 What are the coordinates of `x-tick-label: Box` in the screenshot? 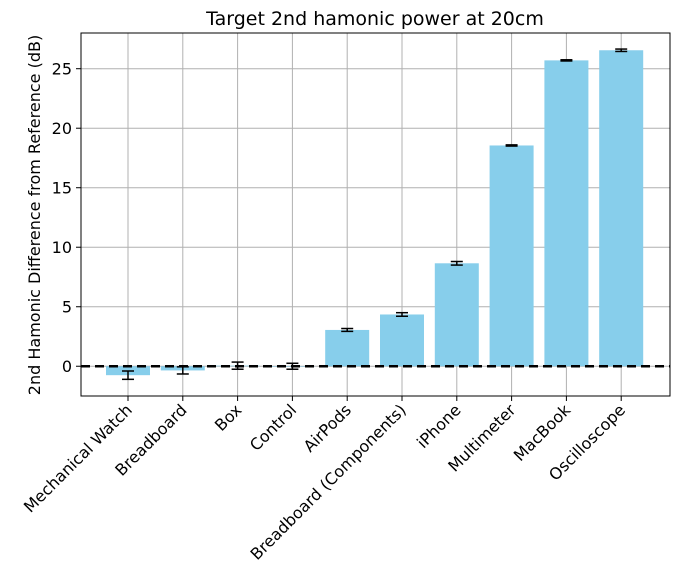 It's located at (228, 417).